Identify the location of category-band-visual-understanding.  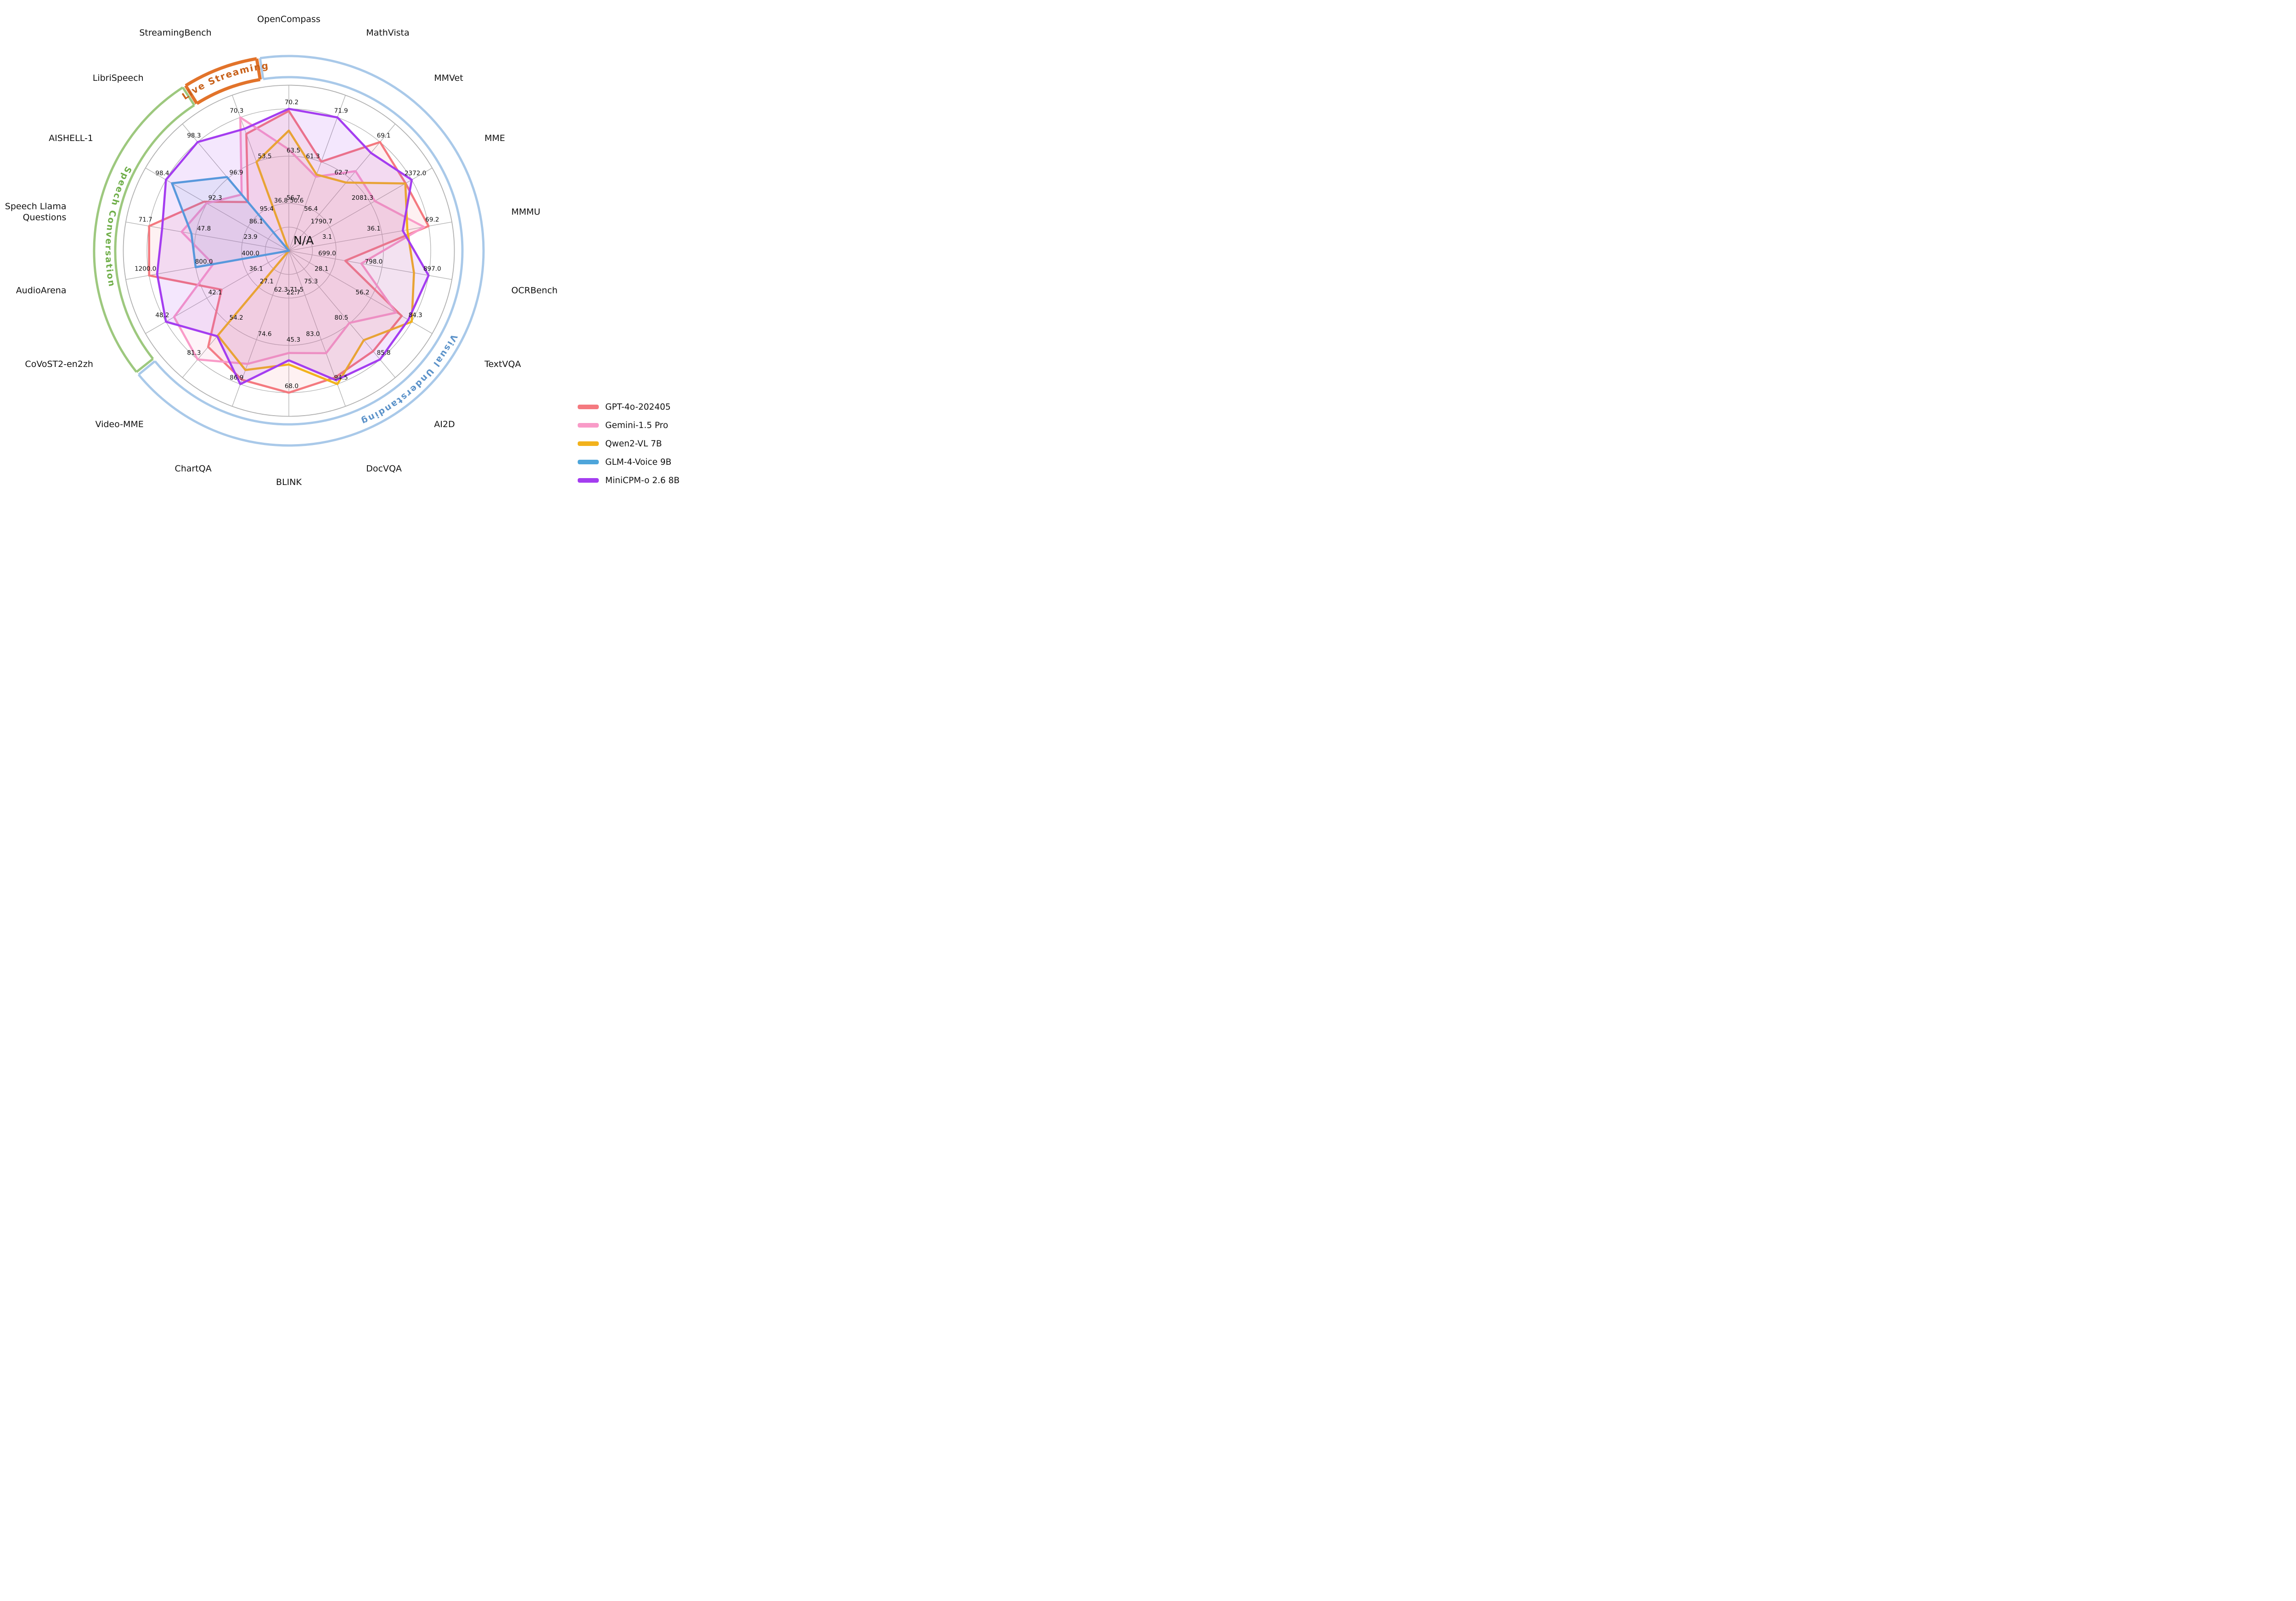
(311, 251).